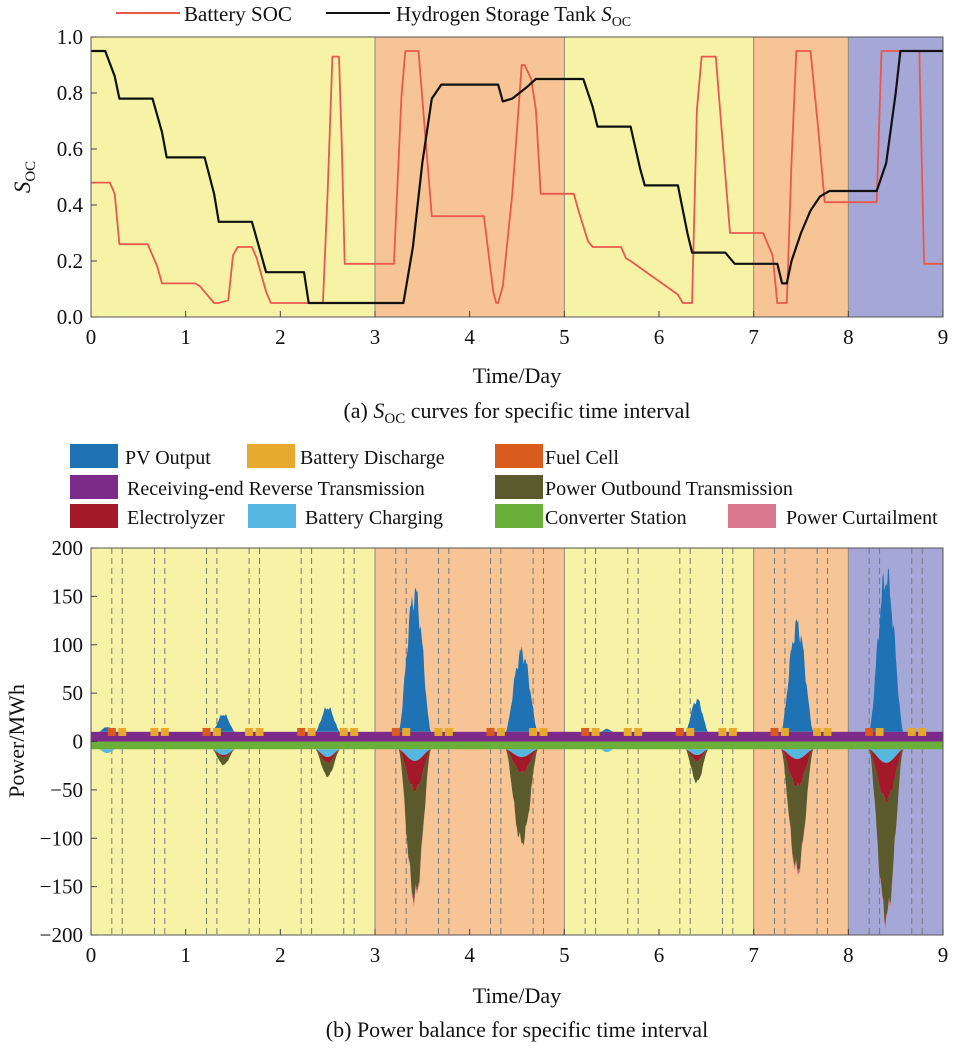  What do you see at coordinates (66, 790) in the screenshot?
I see `y-tick-label: −50` at bounding box center [66, 790].